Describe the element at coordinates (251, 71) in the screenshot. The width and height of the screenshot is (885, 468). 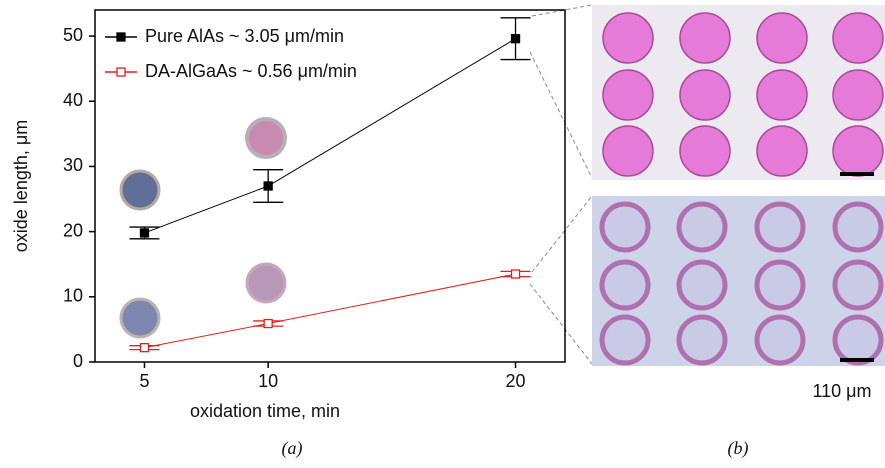
I see `legend-label: DA-AlGaAs ~ 0.56 μm/min` at that location.